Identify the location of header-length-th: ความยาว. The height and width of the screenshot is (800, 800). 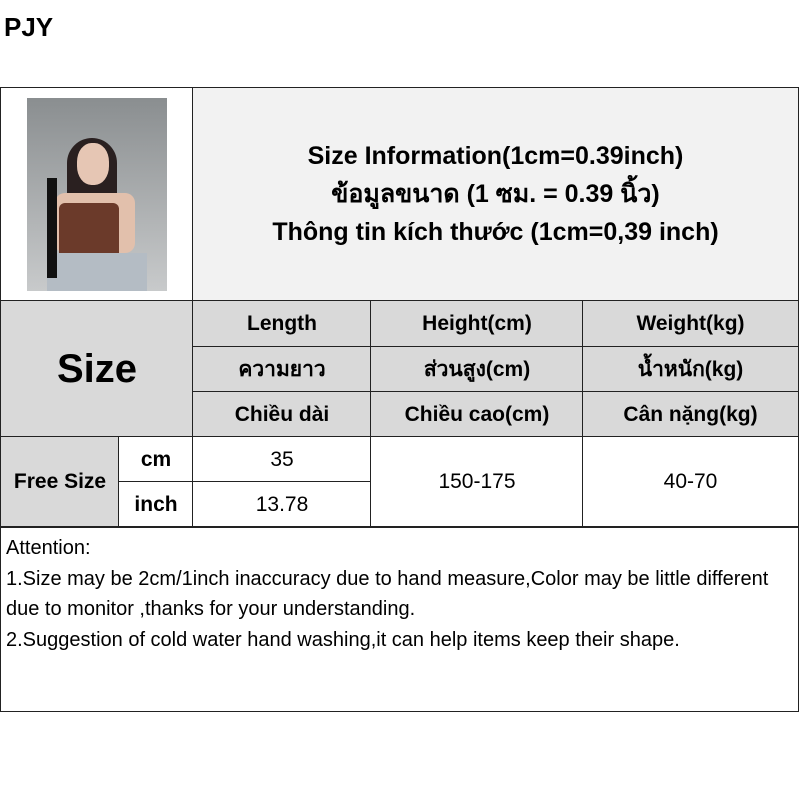
(282, 369).